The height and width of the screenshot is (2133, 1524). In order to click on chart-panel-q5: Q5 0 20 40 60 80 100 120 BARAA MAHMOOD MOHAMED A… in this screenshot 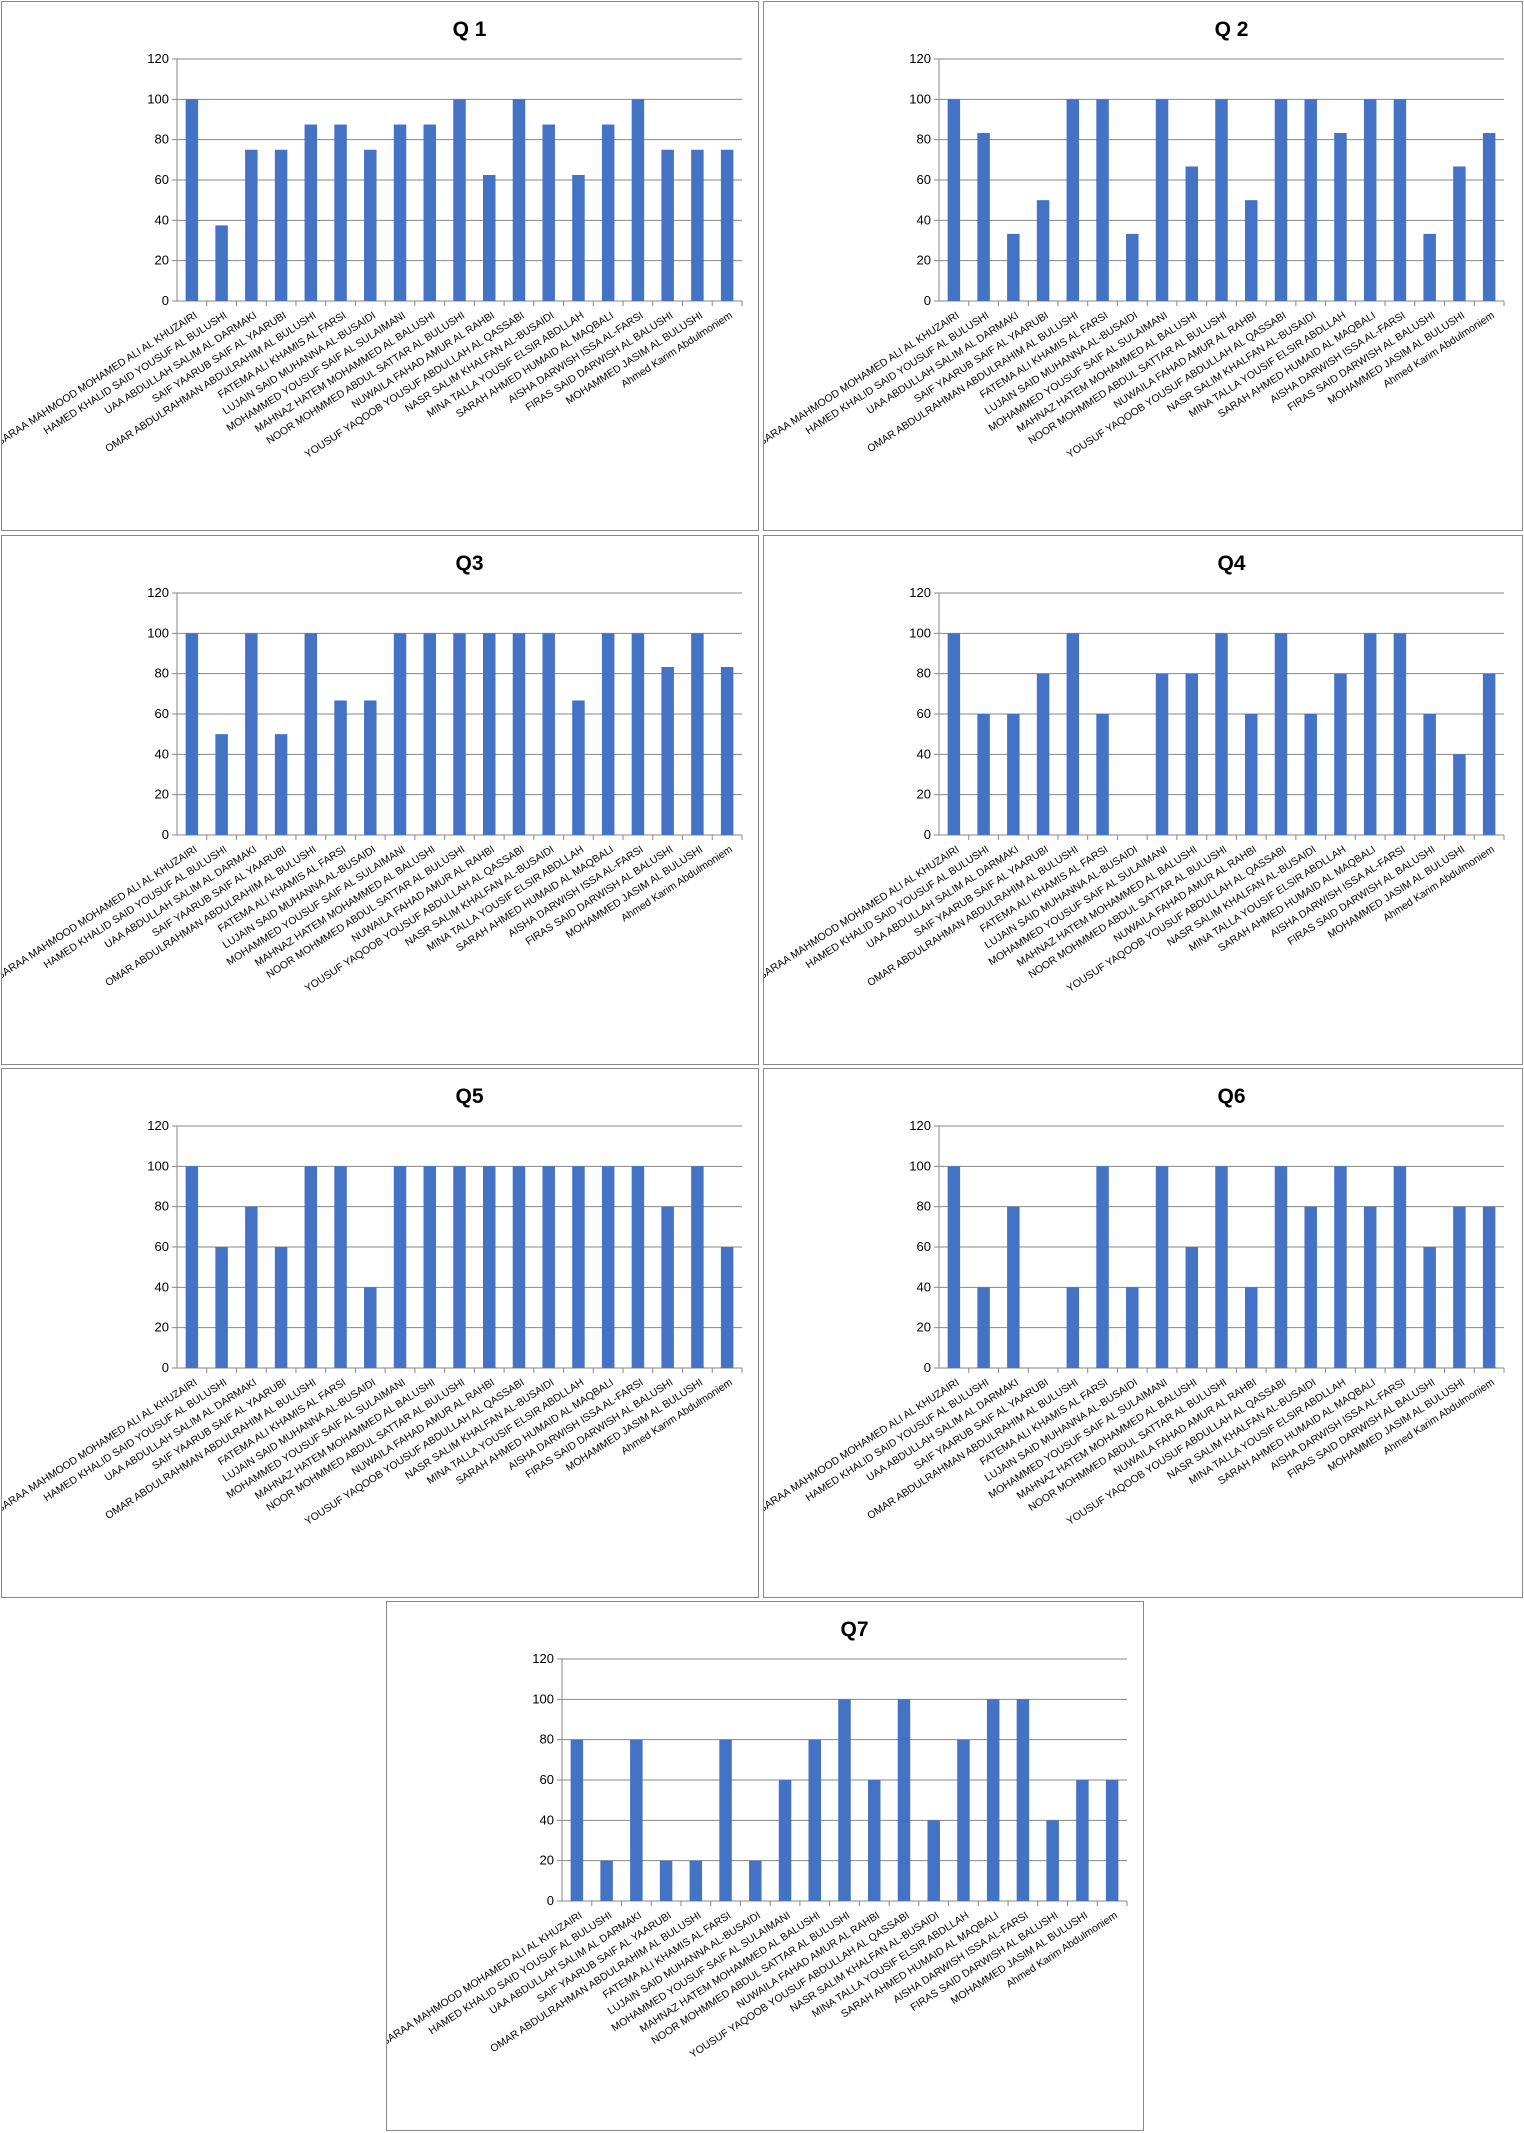, I will do `click(380, 1333)`.